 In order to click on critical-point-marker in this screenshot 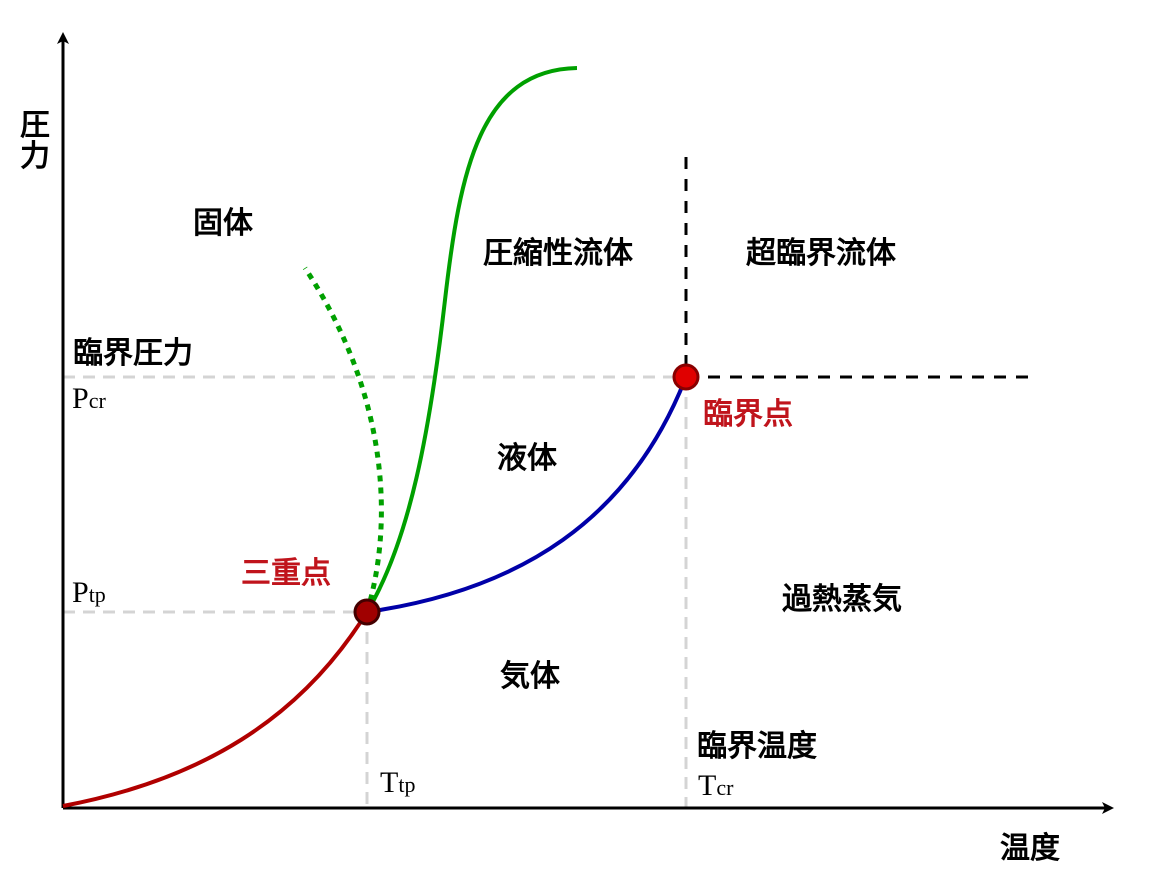, I will do `click(686, 377)`.